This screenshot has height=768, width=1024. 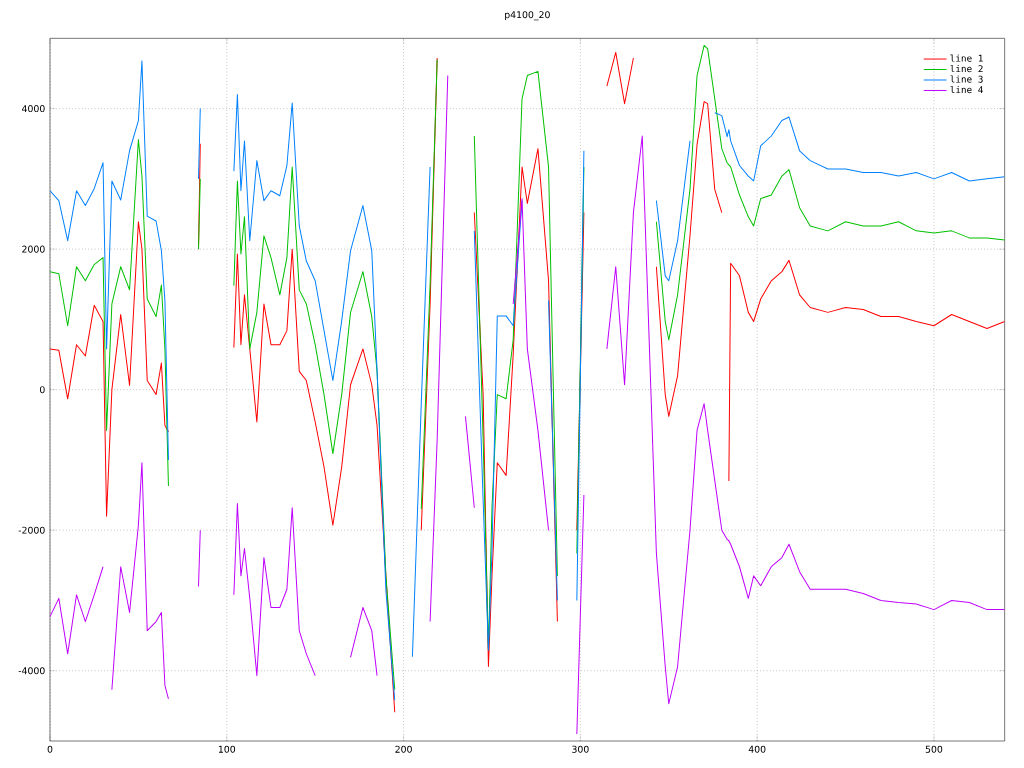 What do you see at coordinates (227, 749) in the screenshot?
I see `x-tick-label: 100` at bounding box center [227, 749].